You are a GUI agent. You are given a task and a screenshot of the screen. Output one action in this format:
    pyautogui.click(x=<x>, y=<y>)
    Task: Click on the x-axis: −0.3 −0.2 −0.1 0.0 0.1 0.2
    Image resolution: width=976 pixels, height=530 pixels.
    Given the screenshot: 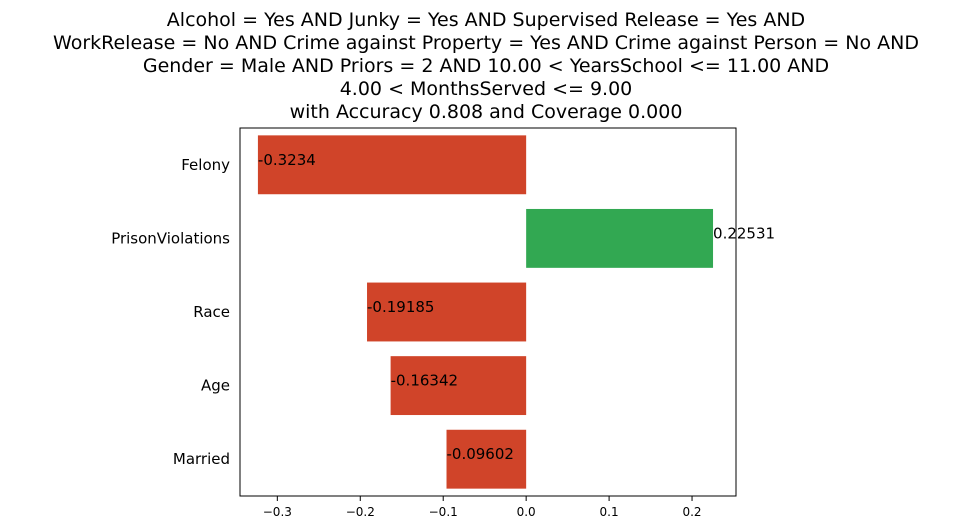 What is the action you would take?
    pyautogui.click(x=482, y=507)
    